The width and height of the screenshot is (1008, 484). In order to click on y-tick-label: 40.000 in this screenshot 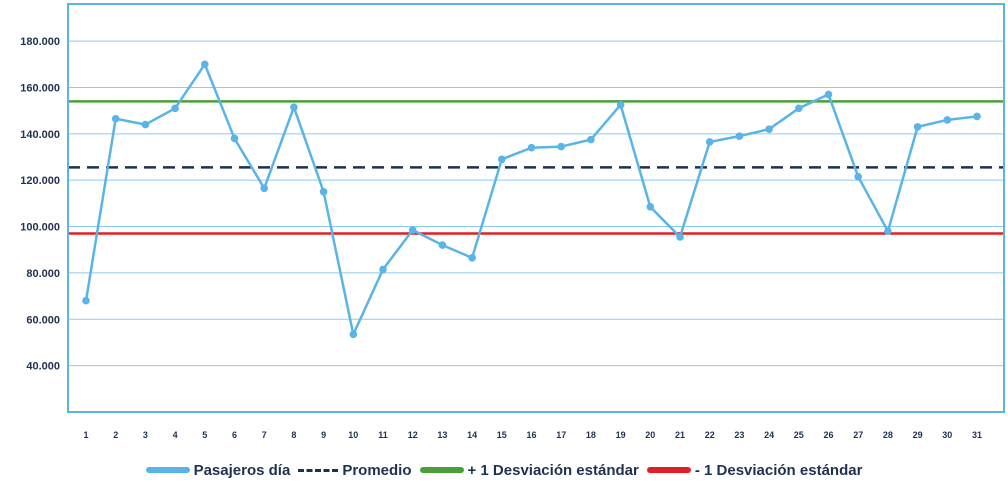, I will do `click(43, 367)`.